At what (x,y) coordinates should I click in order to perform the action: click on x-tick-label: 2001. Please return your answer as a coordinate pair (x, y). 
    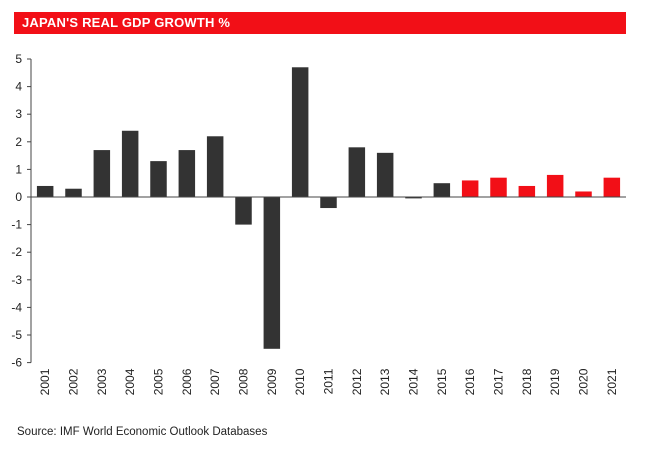
    Looking at the image, I should click on (45, 381).